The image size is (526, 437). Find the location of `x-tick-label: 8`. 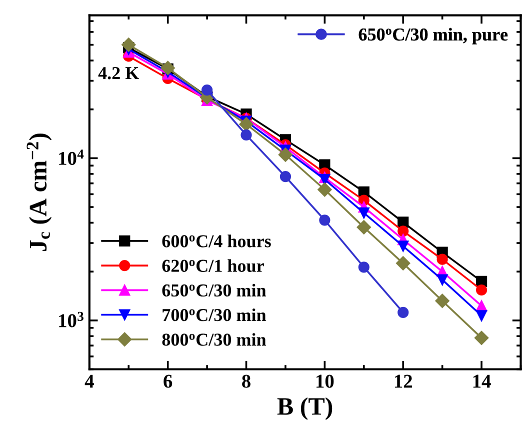

x-tick-label: 8 is located at coordinates (246, 381).